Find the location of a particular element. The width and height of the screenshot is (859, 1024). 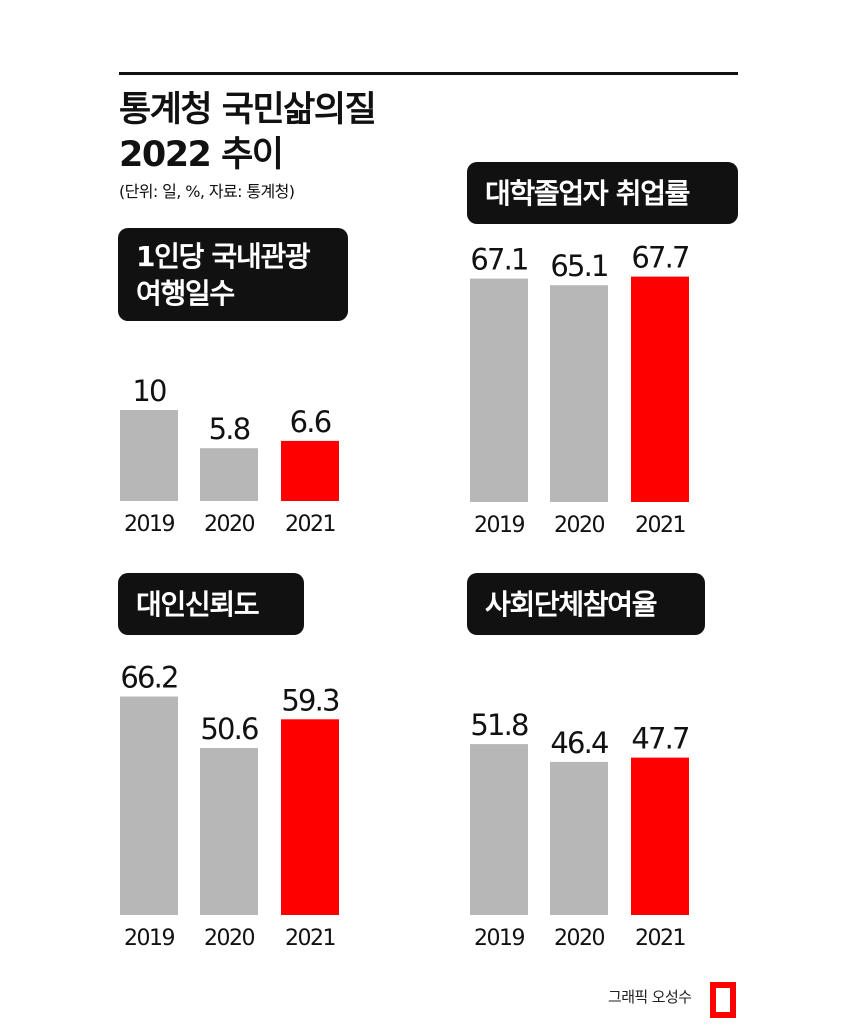

value-label-employment-2020: 65.1 is located at coordinates (578, 266).